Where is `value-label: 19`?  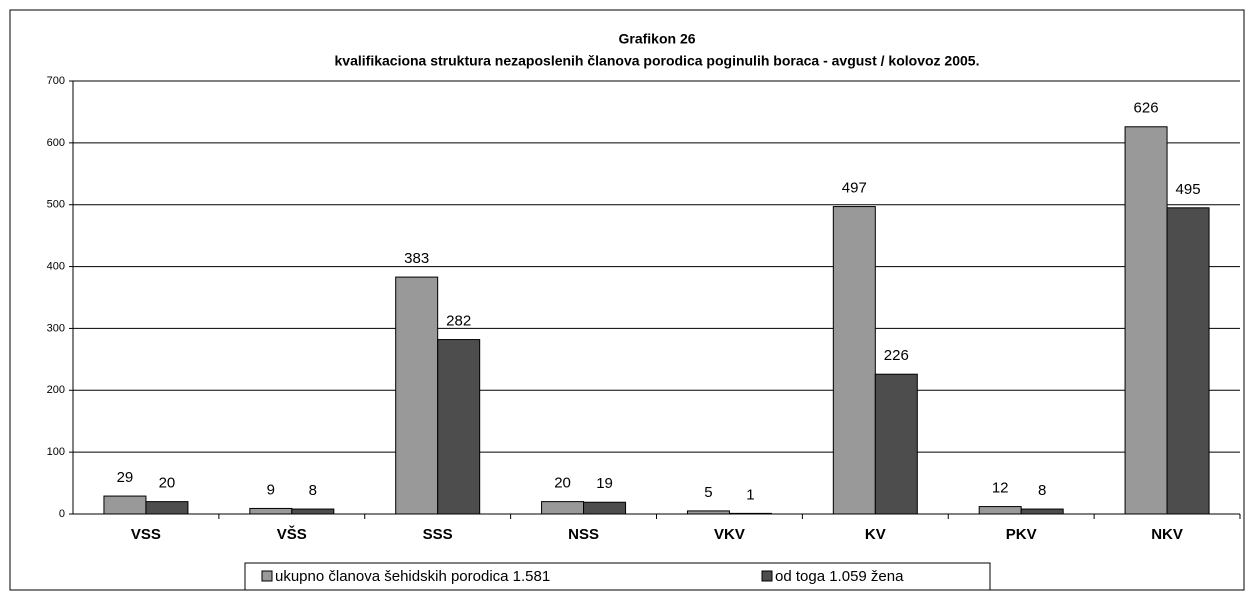 value-label: 19 is located at coordinates (604, 483).